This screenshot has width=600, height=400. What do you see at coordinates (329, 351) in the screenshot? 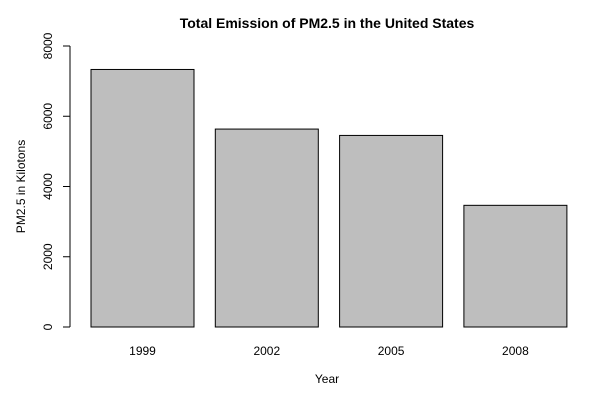
I see `x-tick-labels: 1999 2002 2005 2008` at bounding box center [329, 351].